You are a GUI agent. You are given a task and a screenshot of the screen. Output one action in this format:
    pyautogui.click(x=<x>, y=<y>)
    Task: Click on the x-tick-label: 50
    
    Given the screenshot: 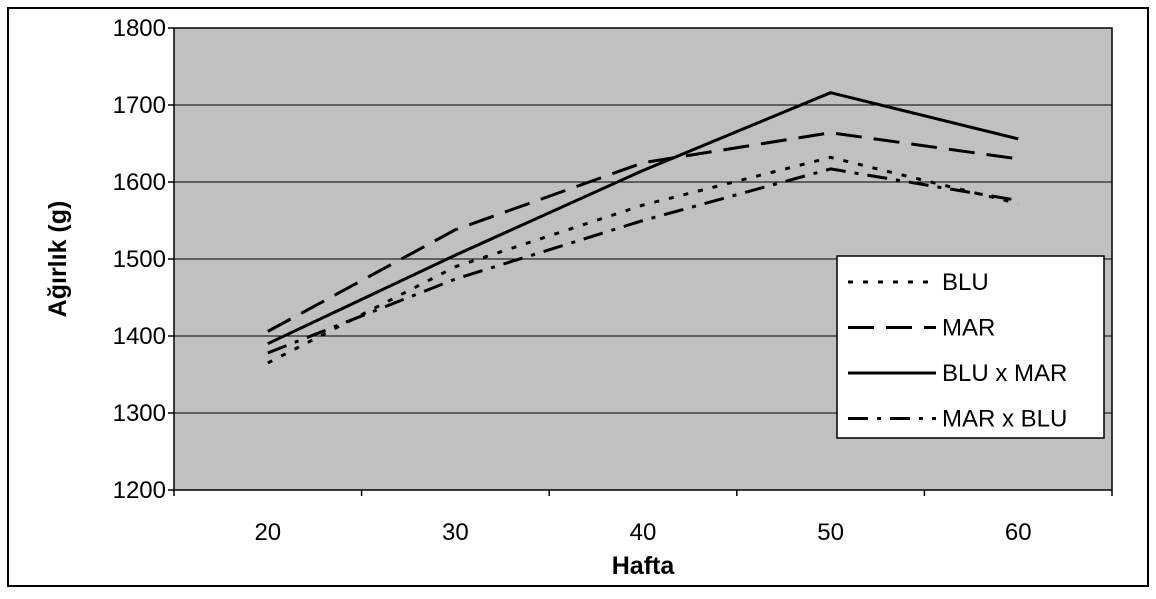 What is the action you would take?
    pyautogui.click(x=830, y=532)
    